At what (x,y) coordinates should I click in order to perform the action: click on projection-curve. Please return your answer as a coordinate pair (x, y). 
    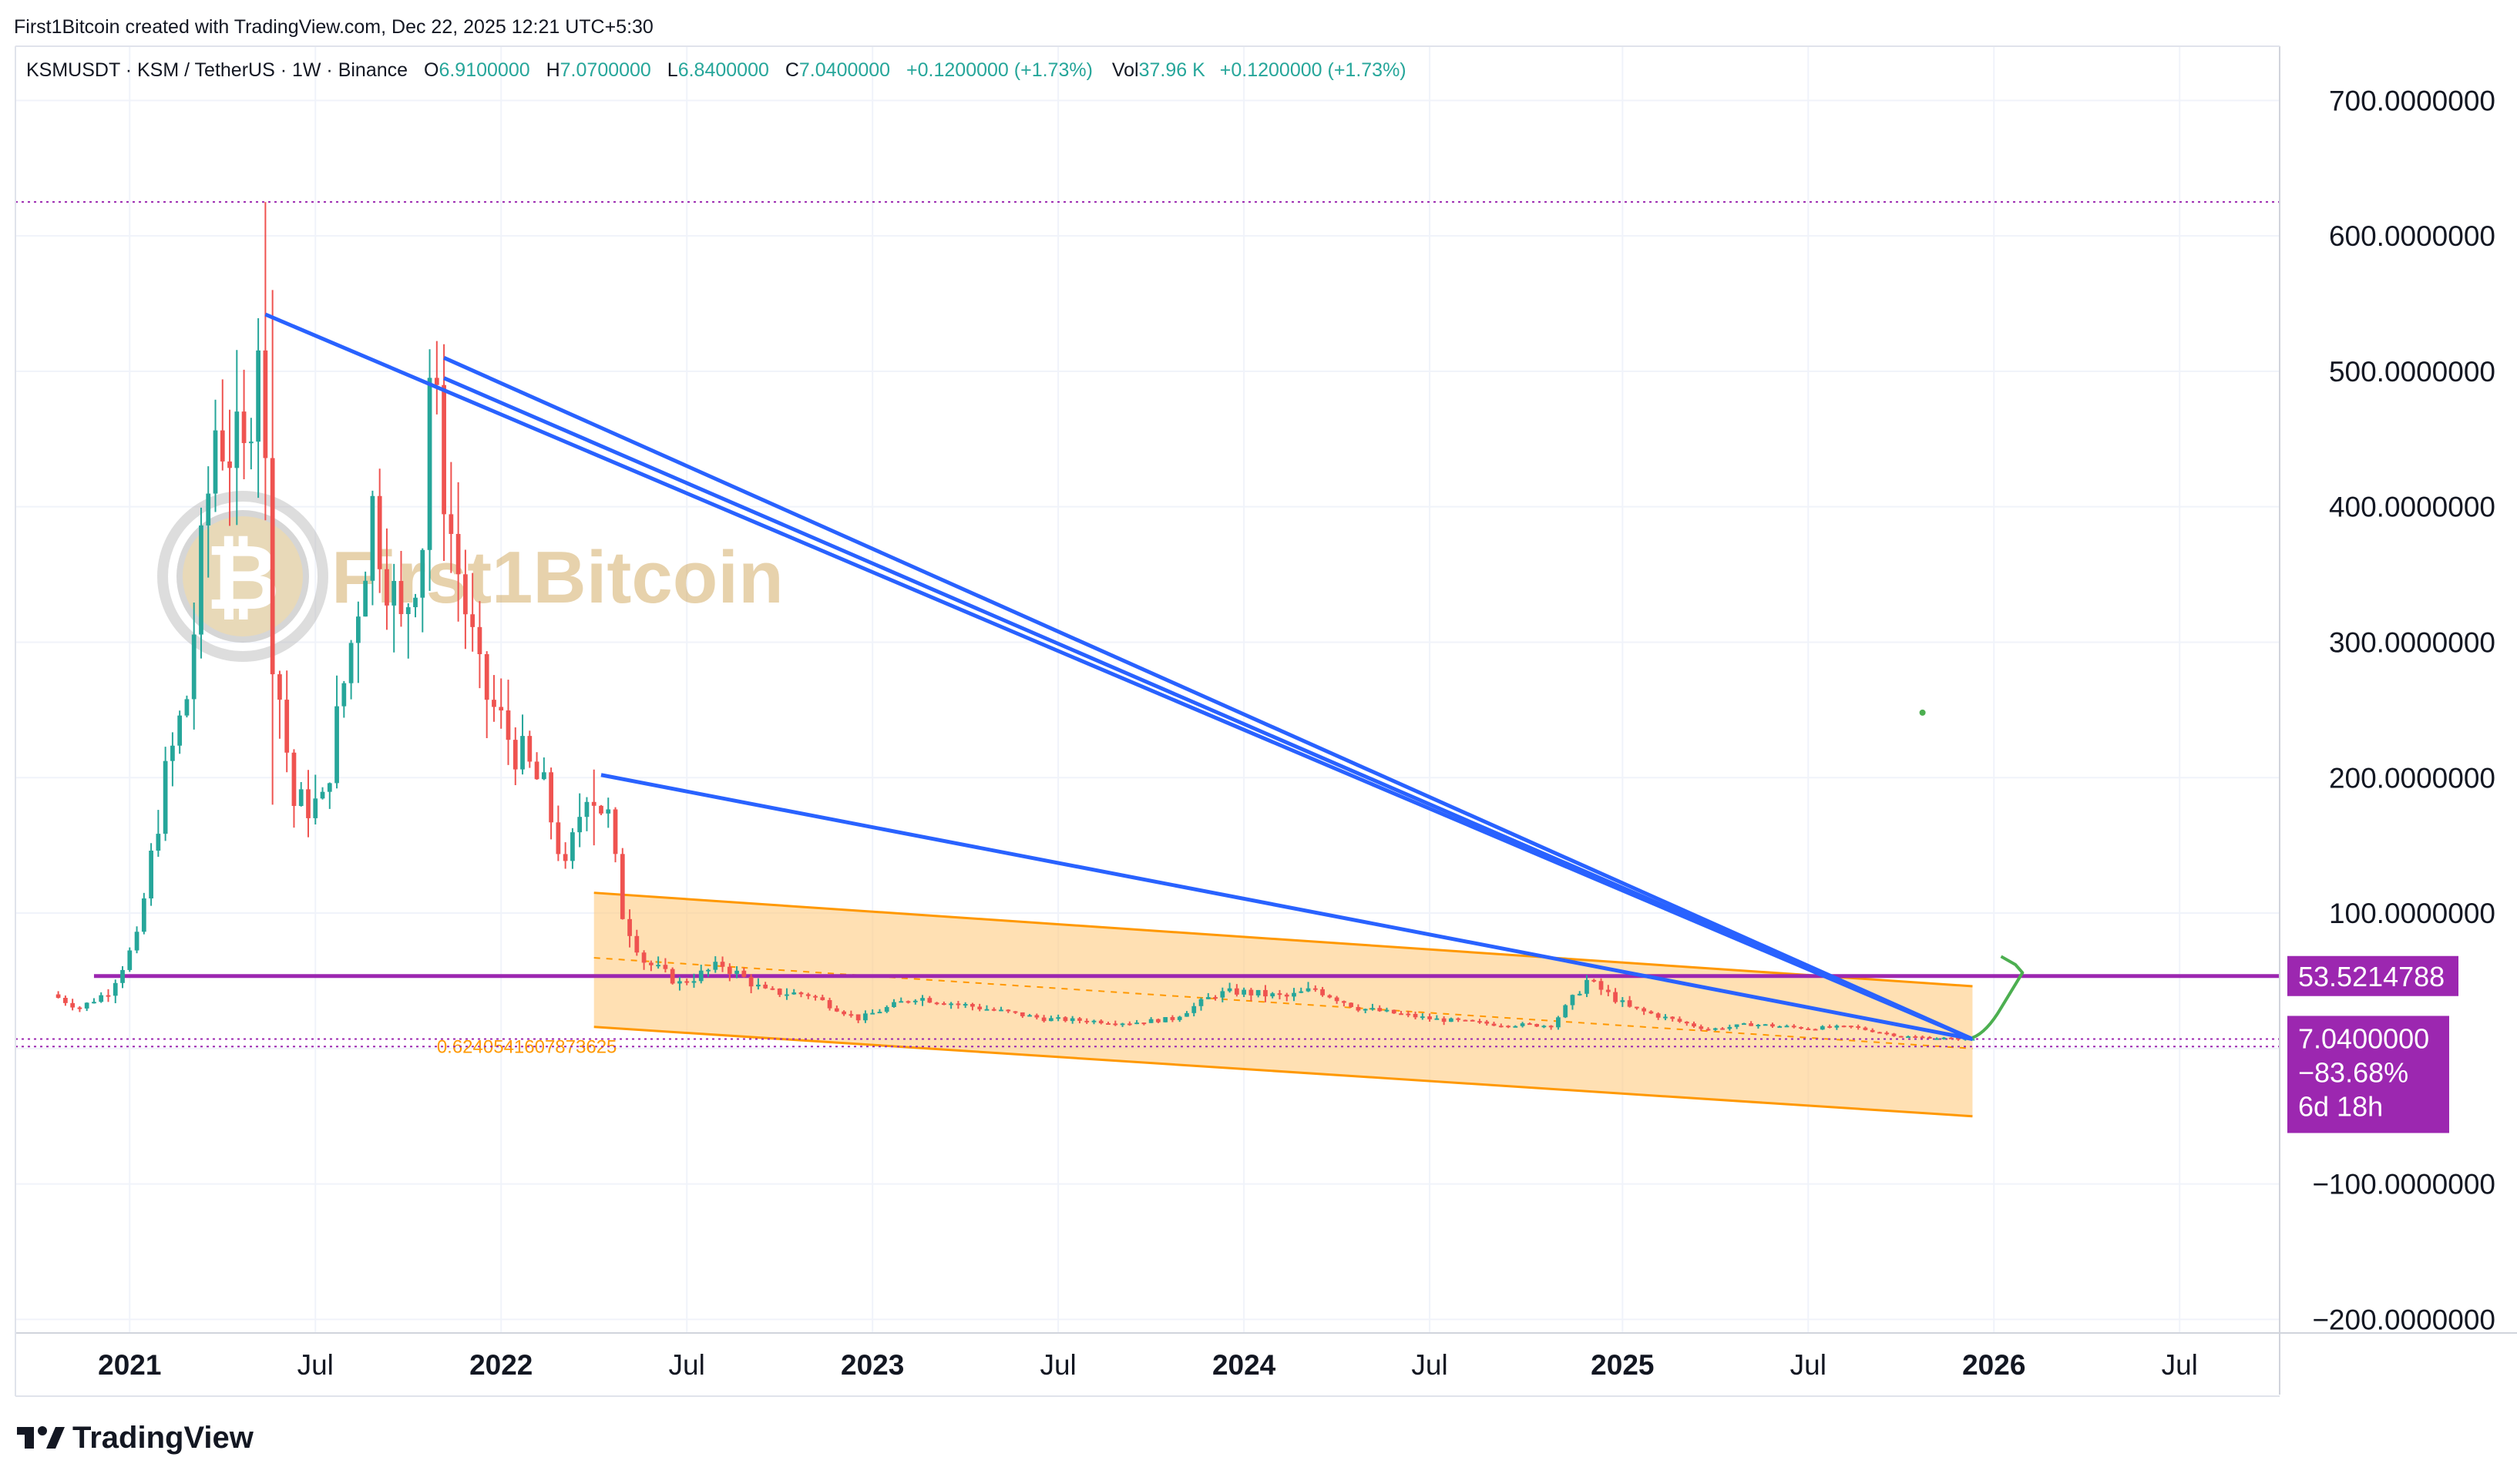
    Looking at the image, I should click on (1998, 997).